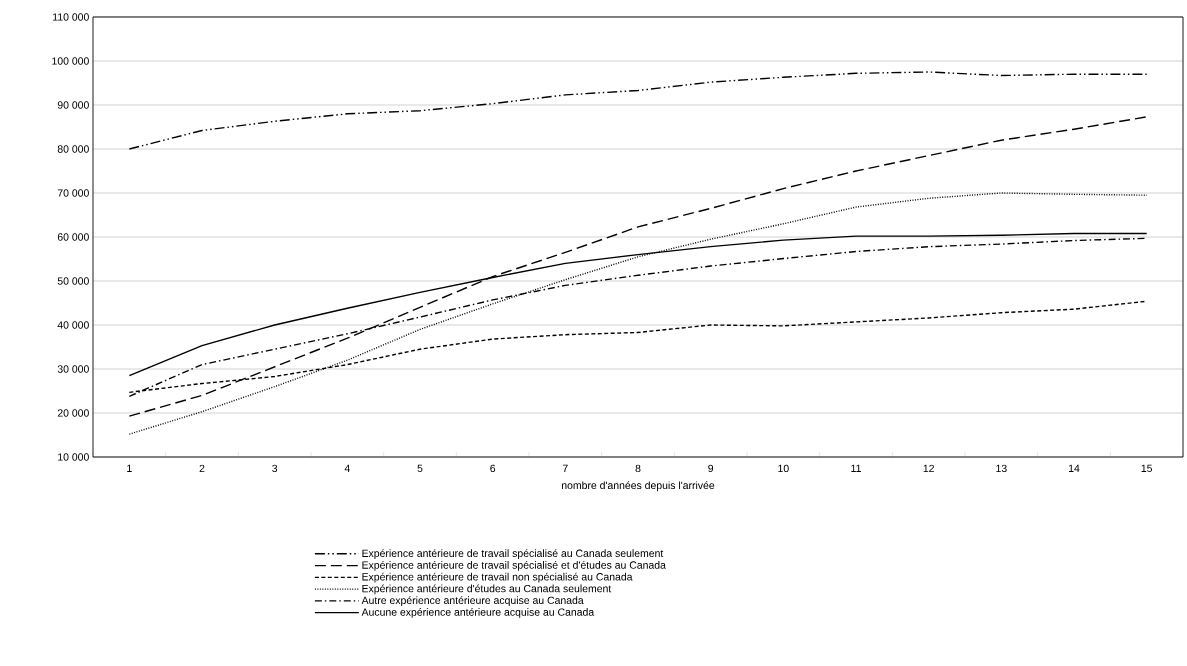  I want to click on y-tick-label: 20 000, so click(73, 413).